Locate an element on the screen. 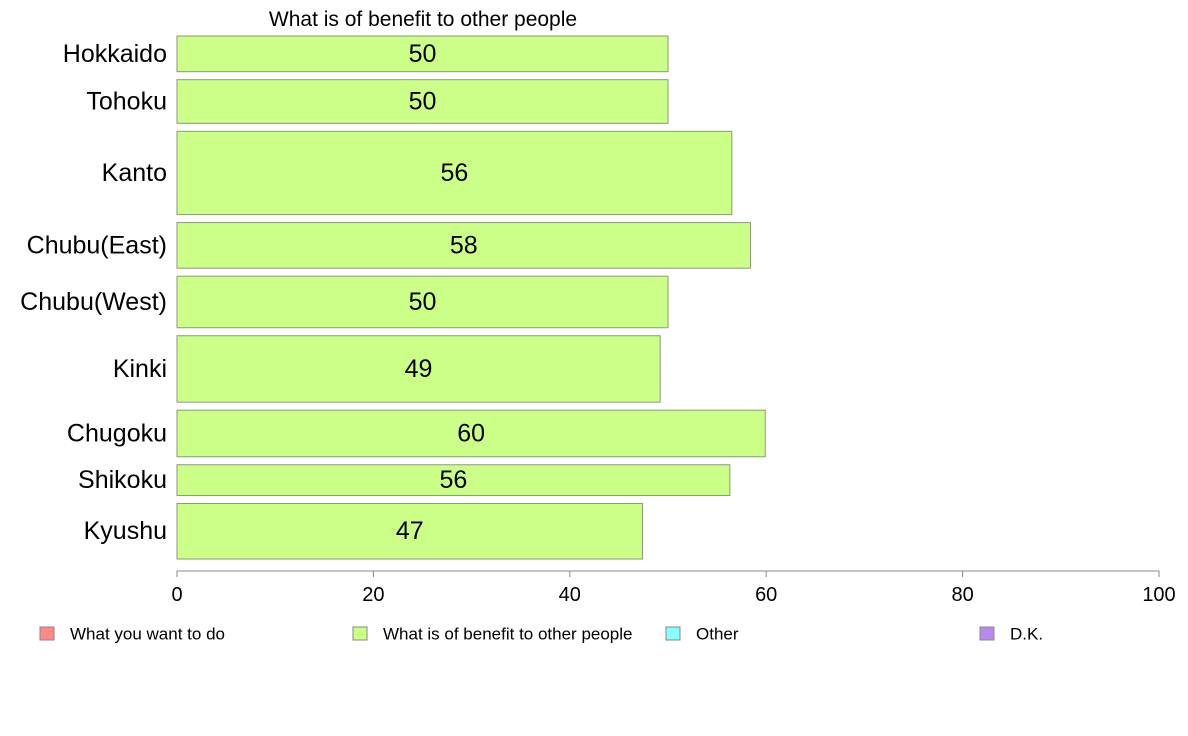  bar-chugoku is located at coordinates (471, 433).